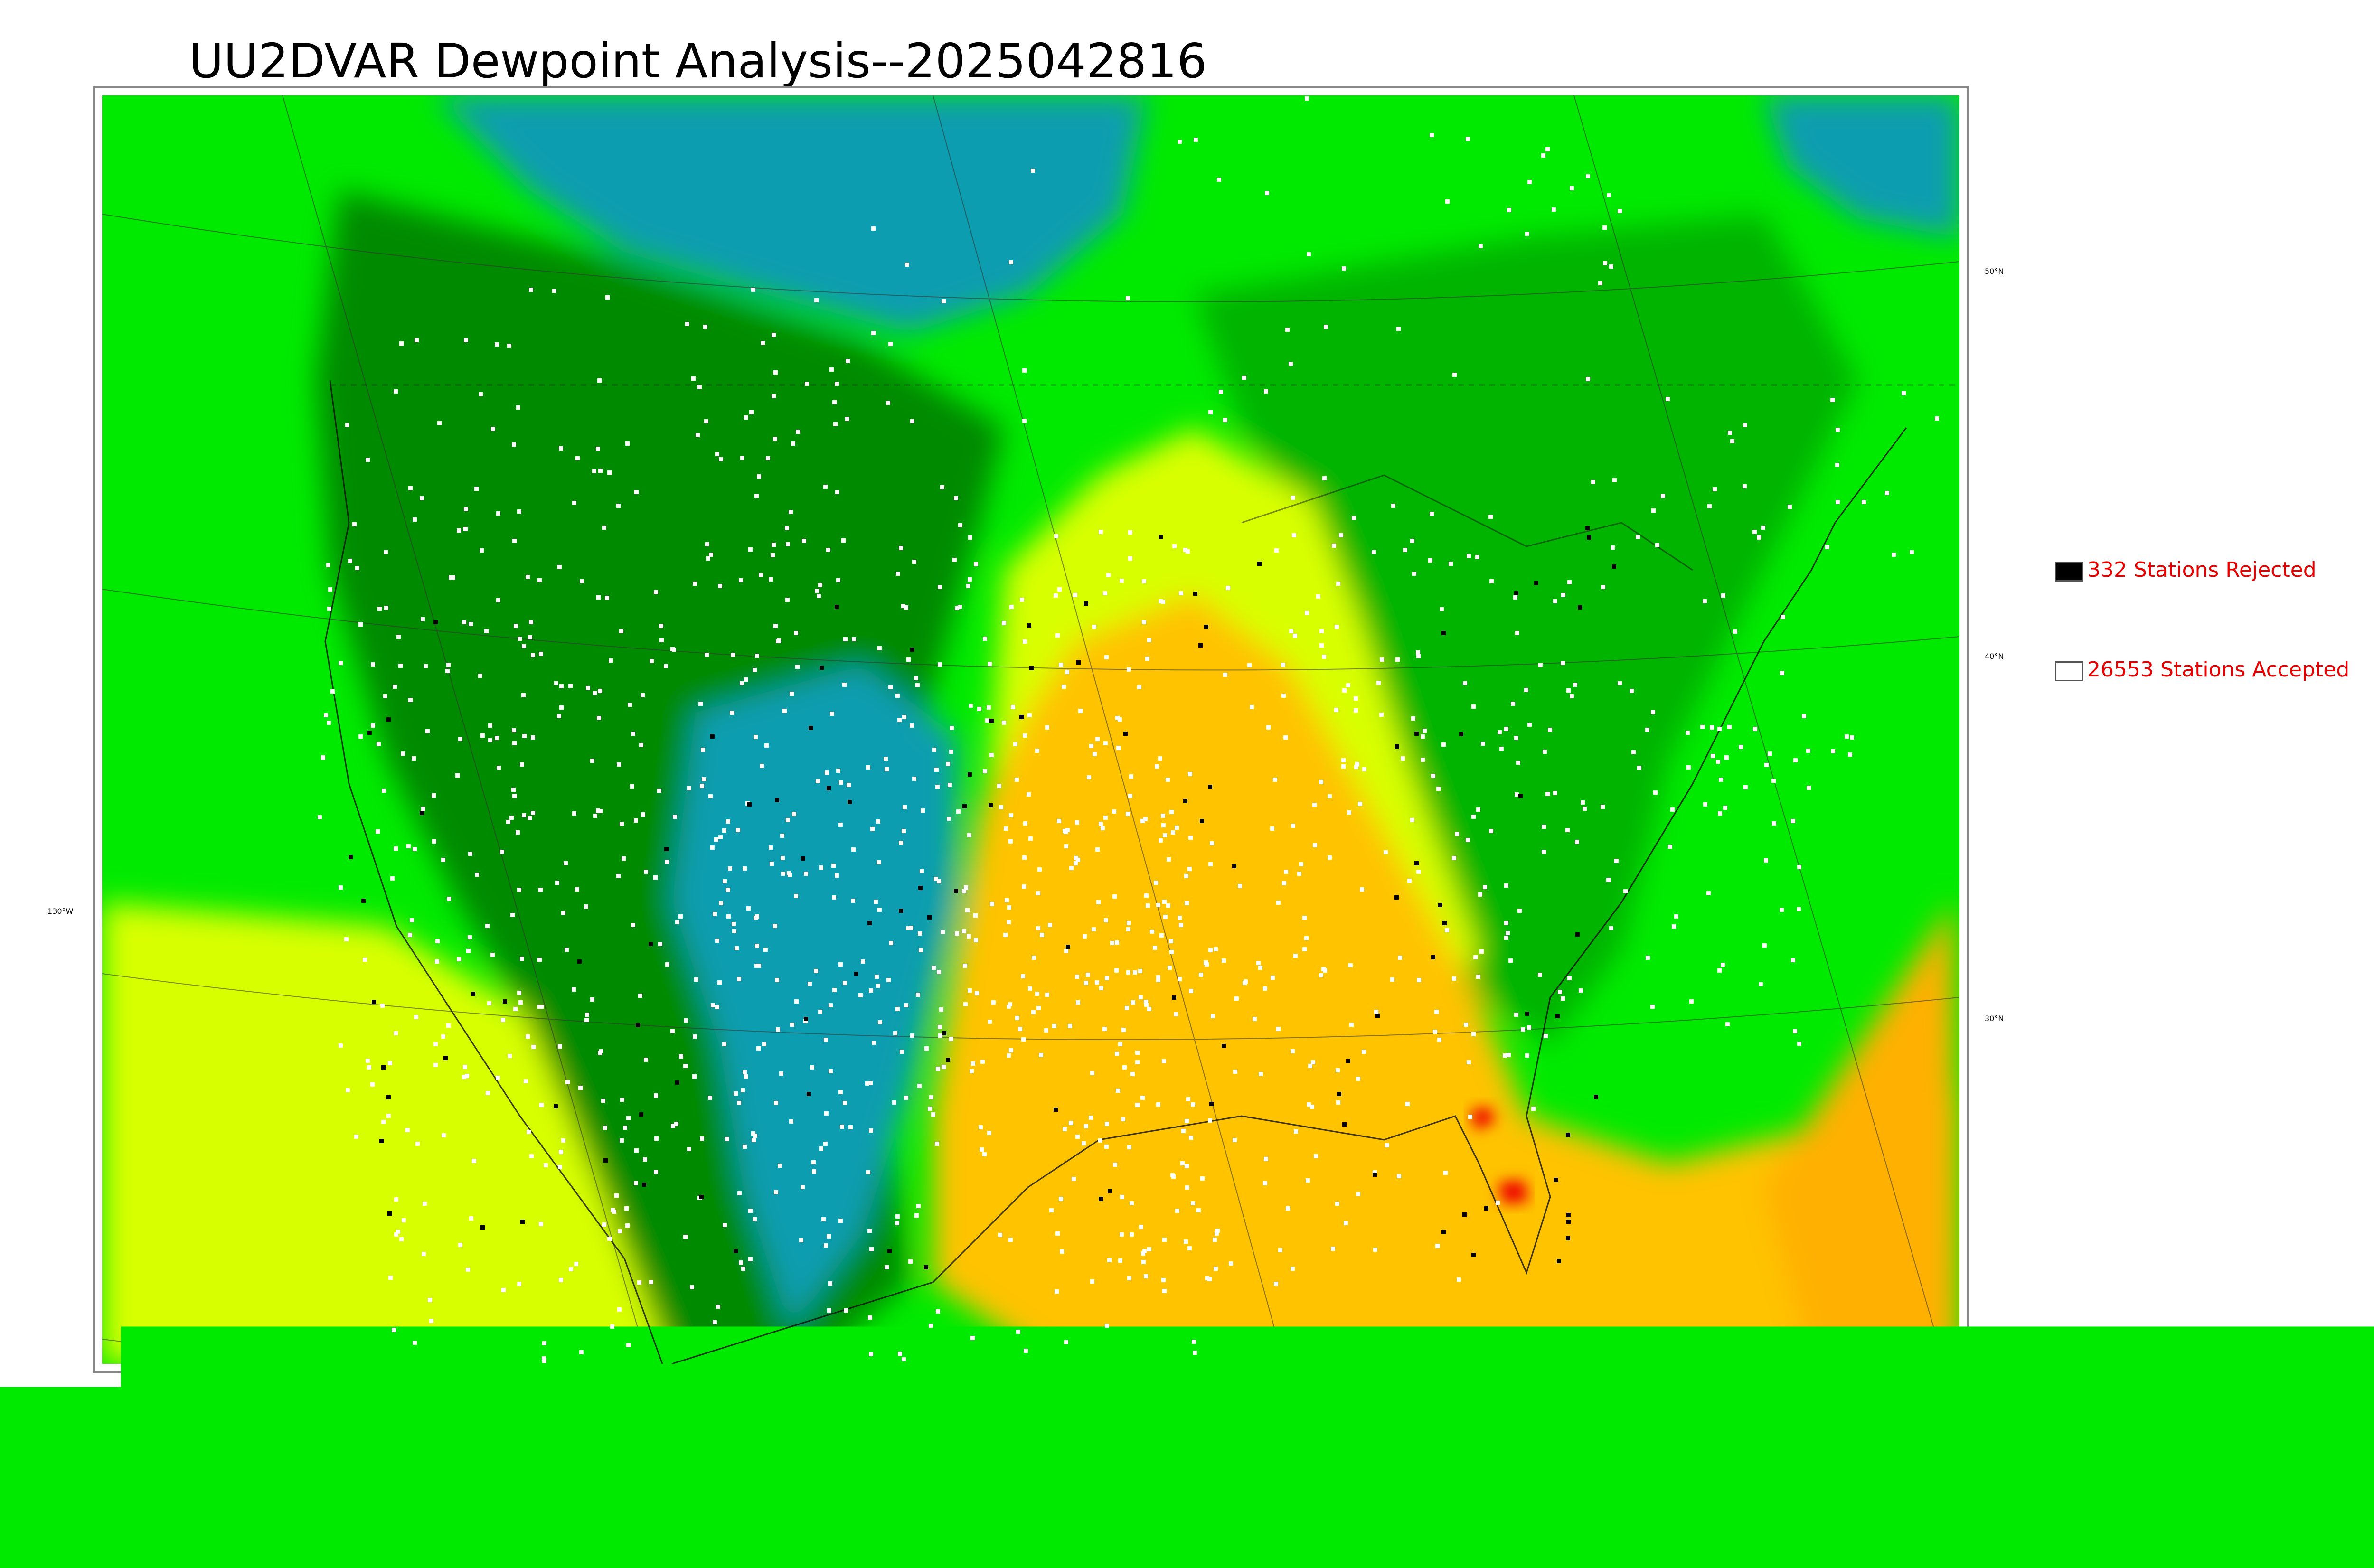 This screenshot has width=2374, height=1568. I want to click on high-dewpoint-spot, so click(1513, 1192).